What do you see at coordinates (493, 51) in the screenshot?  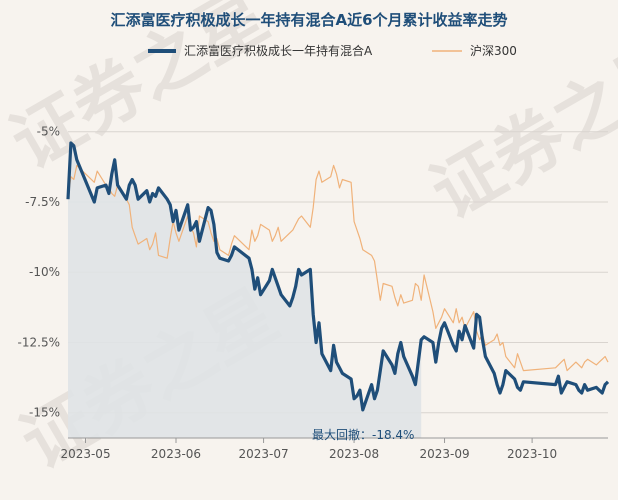 I see `legend-label: 沪深300` at bounding box center [493, 51].